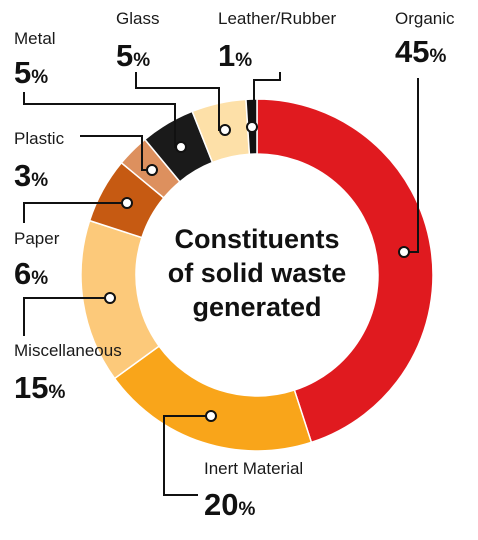  What do you see at coordinates (425, 18) in the screenshot?
I see `label-organic: Organic` at bounding box center [425, 18].